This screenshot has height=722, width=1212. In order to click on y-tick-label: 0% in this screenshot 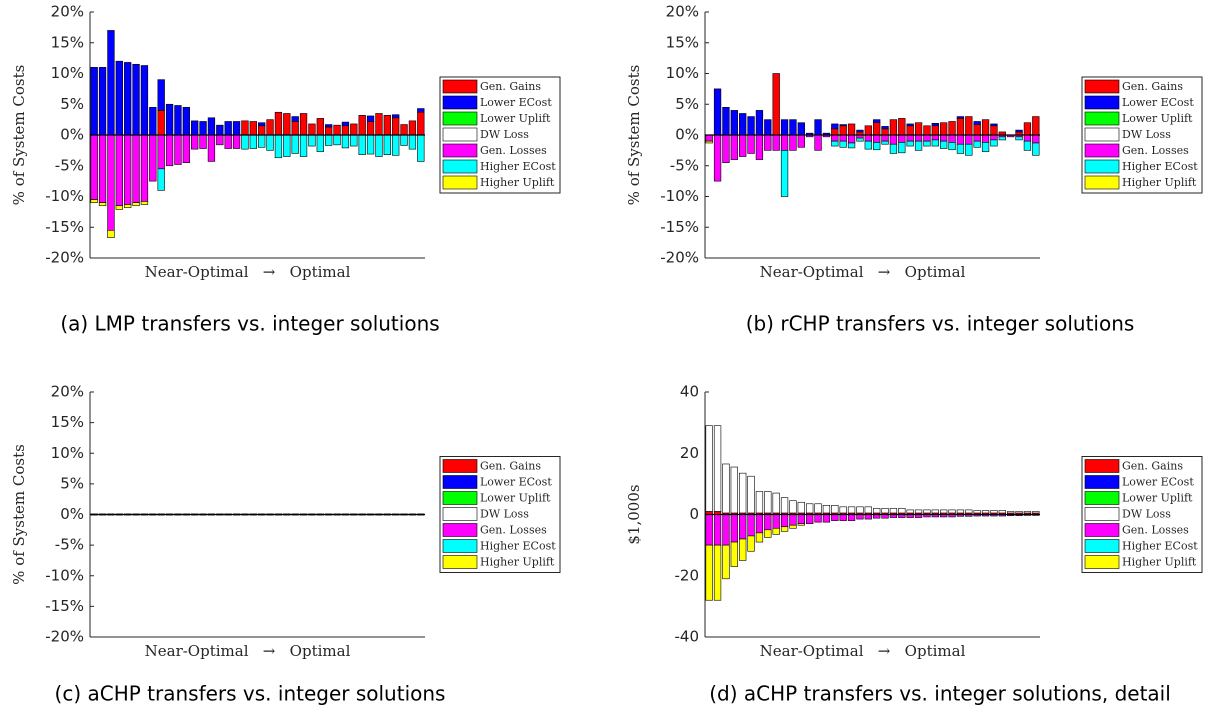, I will do `click(72, 514)`.